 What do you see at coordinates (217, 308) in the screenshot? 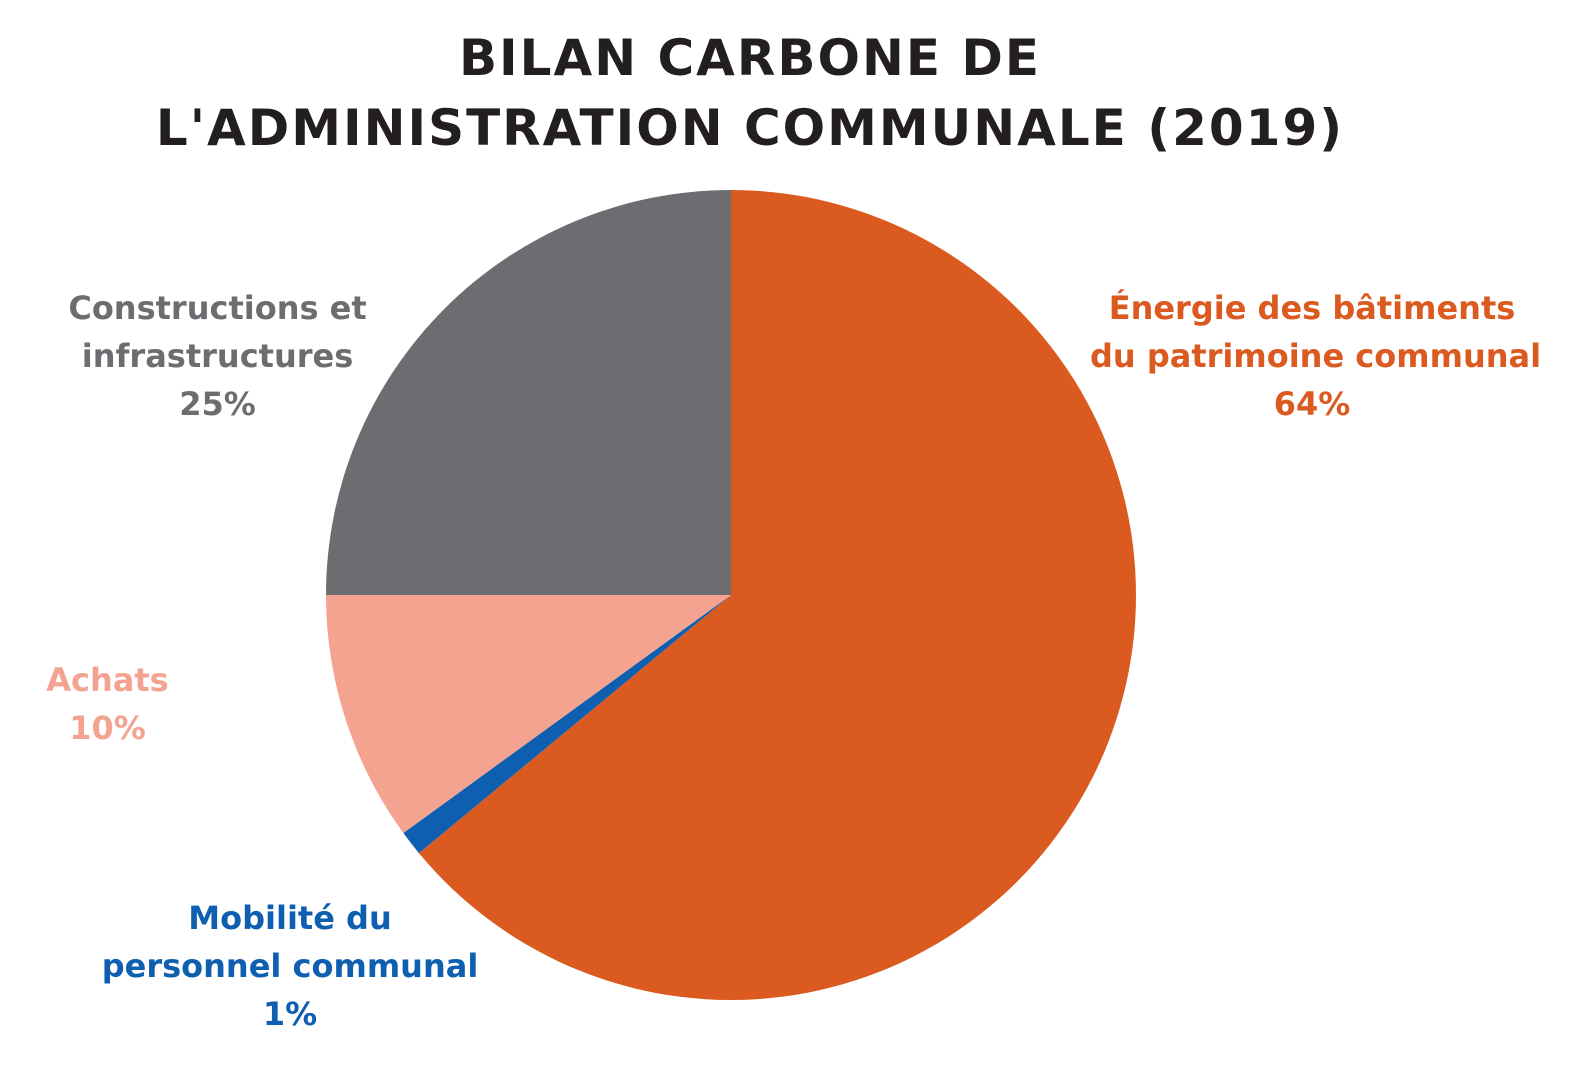
I see `slice-label-constructions-line-1: Constructions et` at bounding box center [217, 308].